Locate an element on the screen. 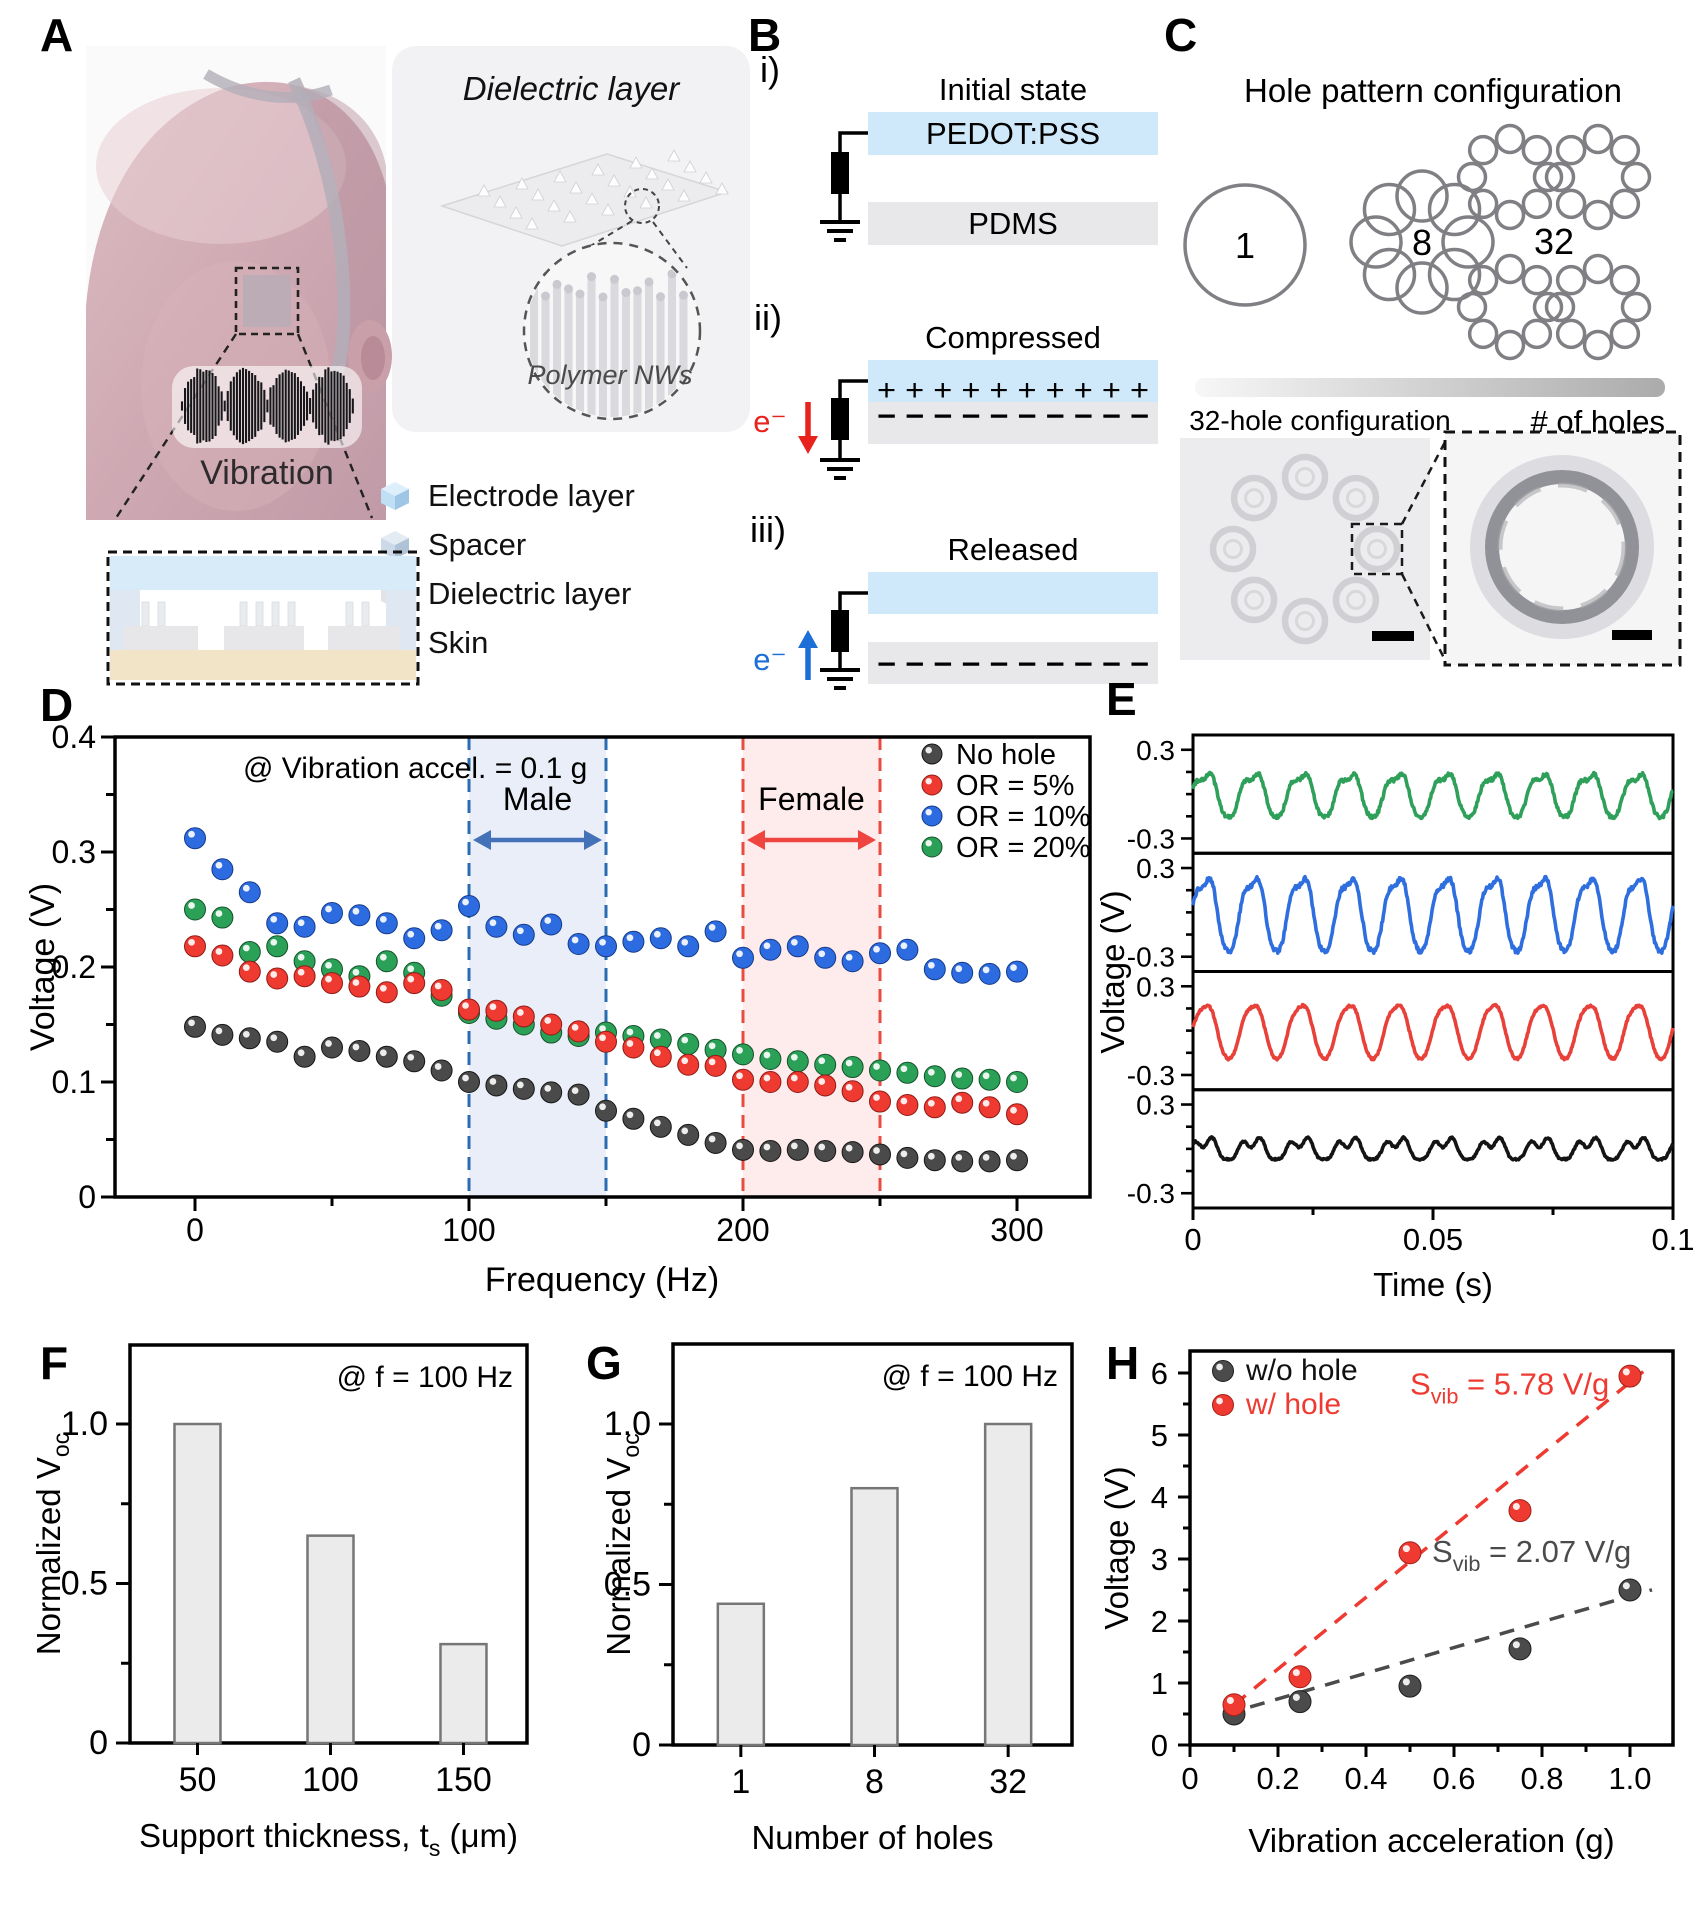  panel-letter-f: F is located at coordinates (54, 1363).